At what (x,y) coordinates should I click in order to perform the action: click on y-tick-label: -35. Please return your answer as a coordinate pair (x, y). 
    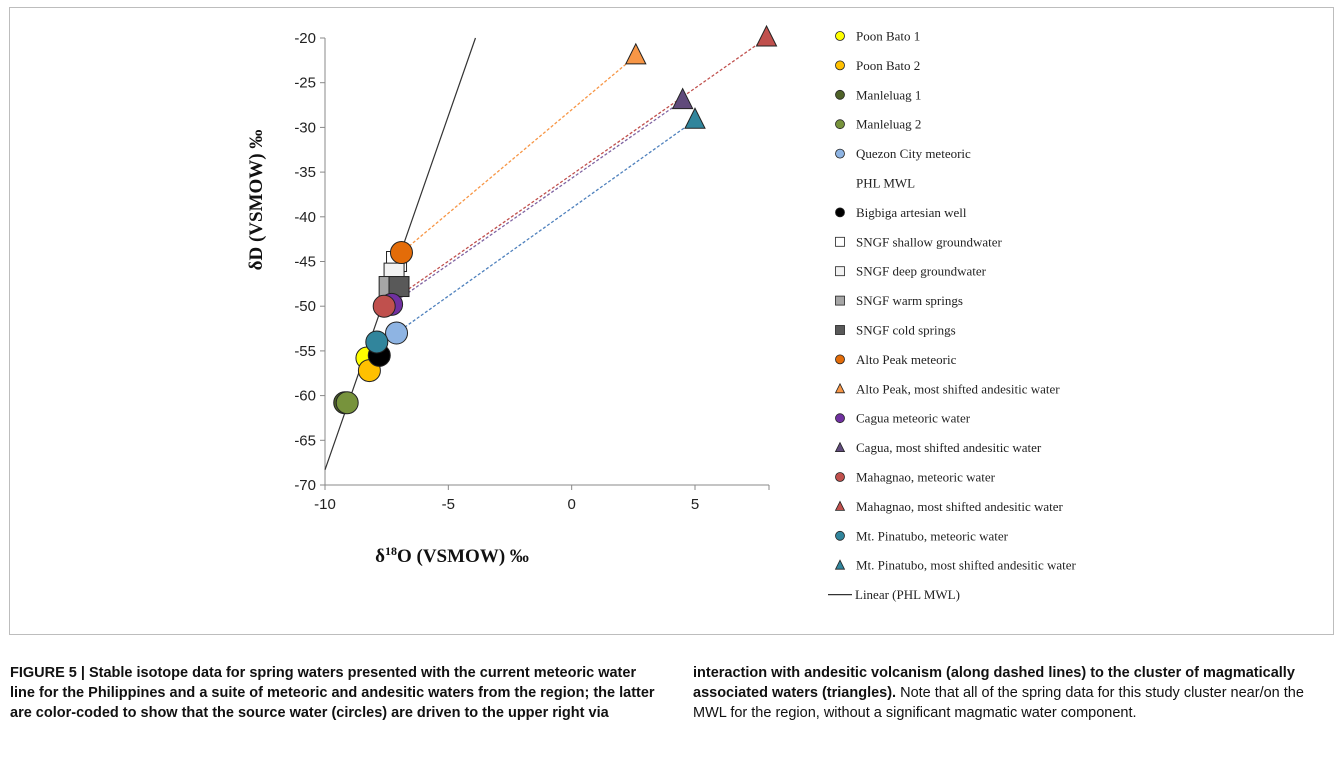
    Looking at the image, I should click on (305, 172).